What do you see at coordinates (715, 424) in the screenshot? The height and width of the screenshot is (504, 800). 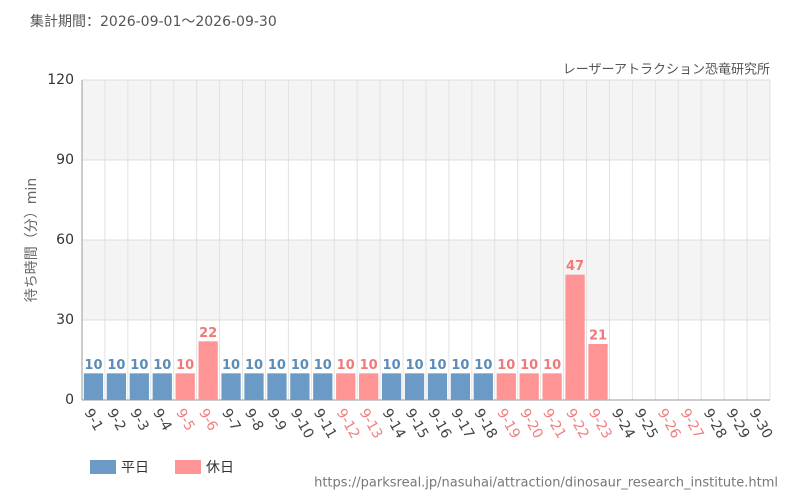 I see `x-tick-label: 9-28` at bounding box center [715, 424].